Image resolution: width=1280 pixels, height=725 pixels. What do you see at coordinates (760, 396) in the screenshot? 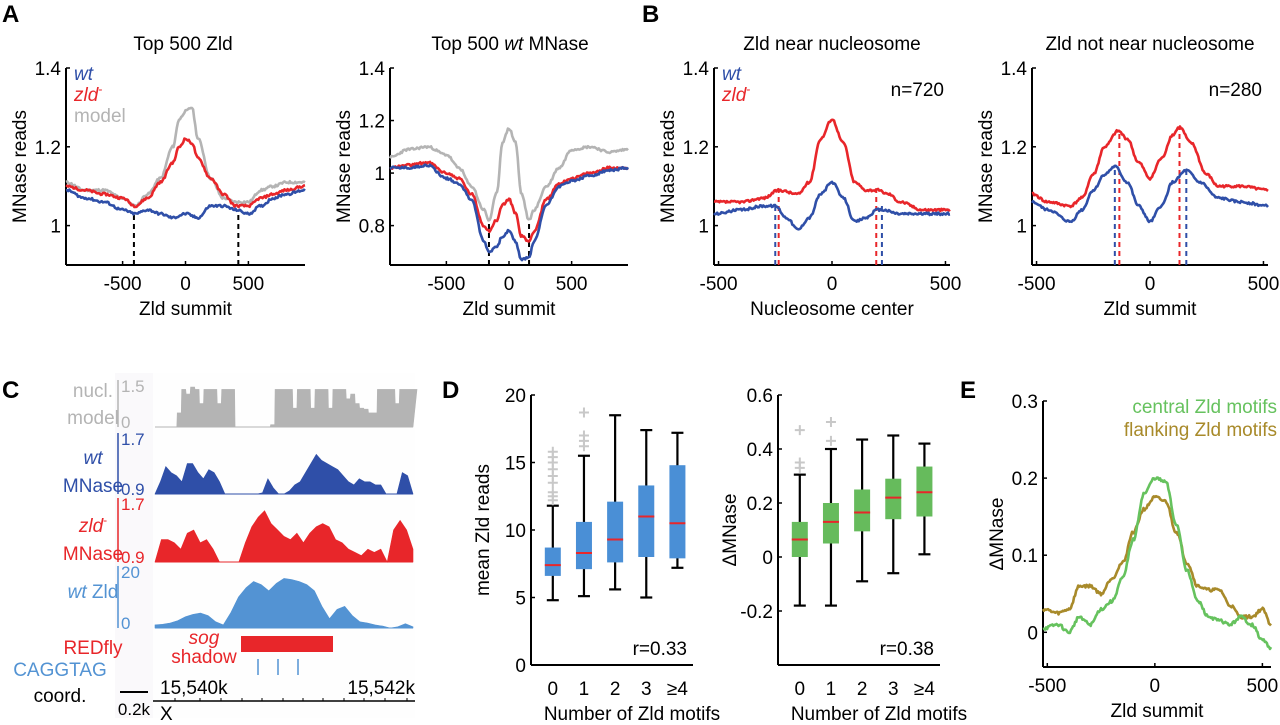
I see `y-tick-label: 0.6` at bounding box center [760, 396].